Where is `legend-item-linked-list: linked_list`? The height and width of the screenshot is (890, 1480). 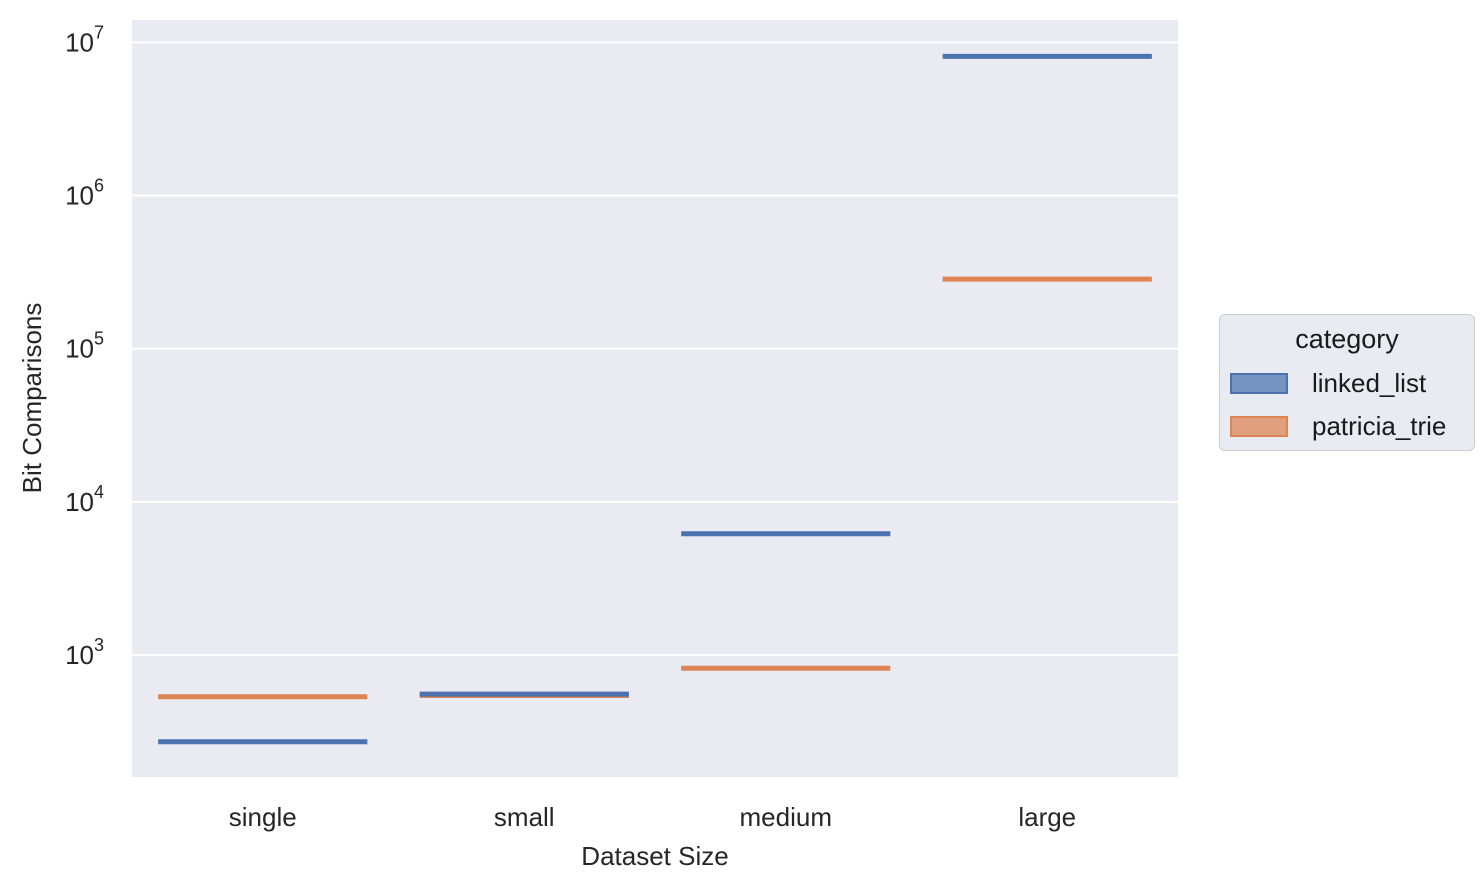
legend-item-linked-list: linked_list is located at coordinates (1328, 383).